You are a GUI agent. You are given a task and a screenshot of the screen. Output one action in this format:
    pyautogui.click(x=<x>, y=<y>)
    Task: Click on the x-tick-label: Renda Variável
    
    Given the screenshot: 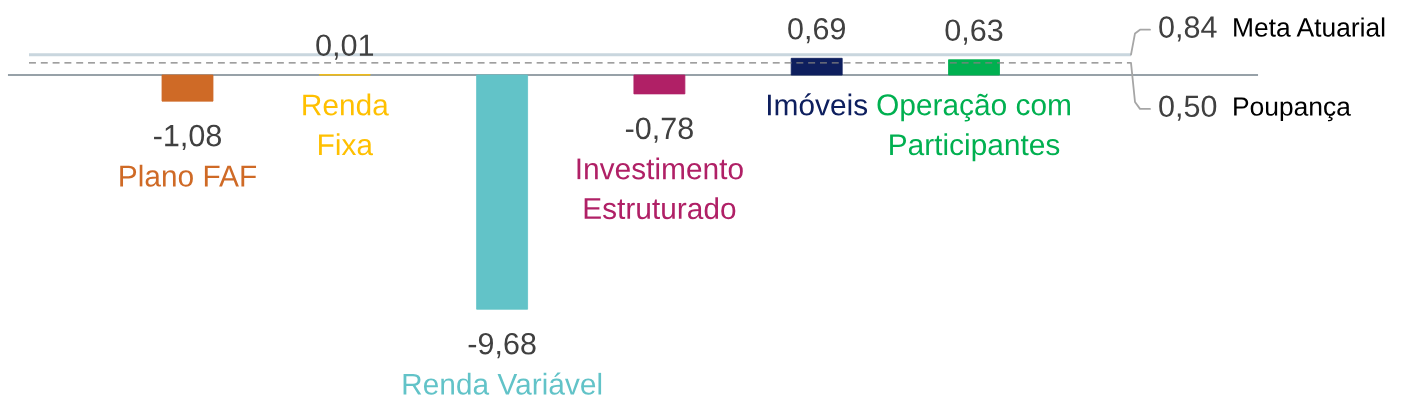 What is the action you would take?
    pyautogui.click(x=502, y=383)
    